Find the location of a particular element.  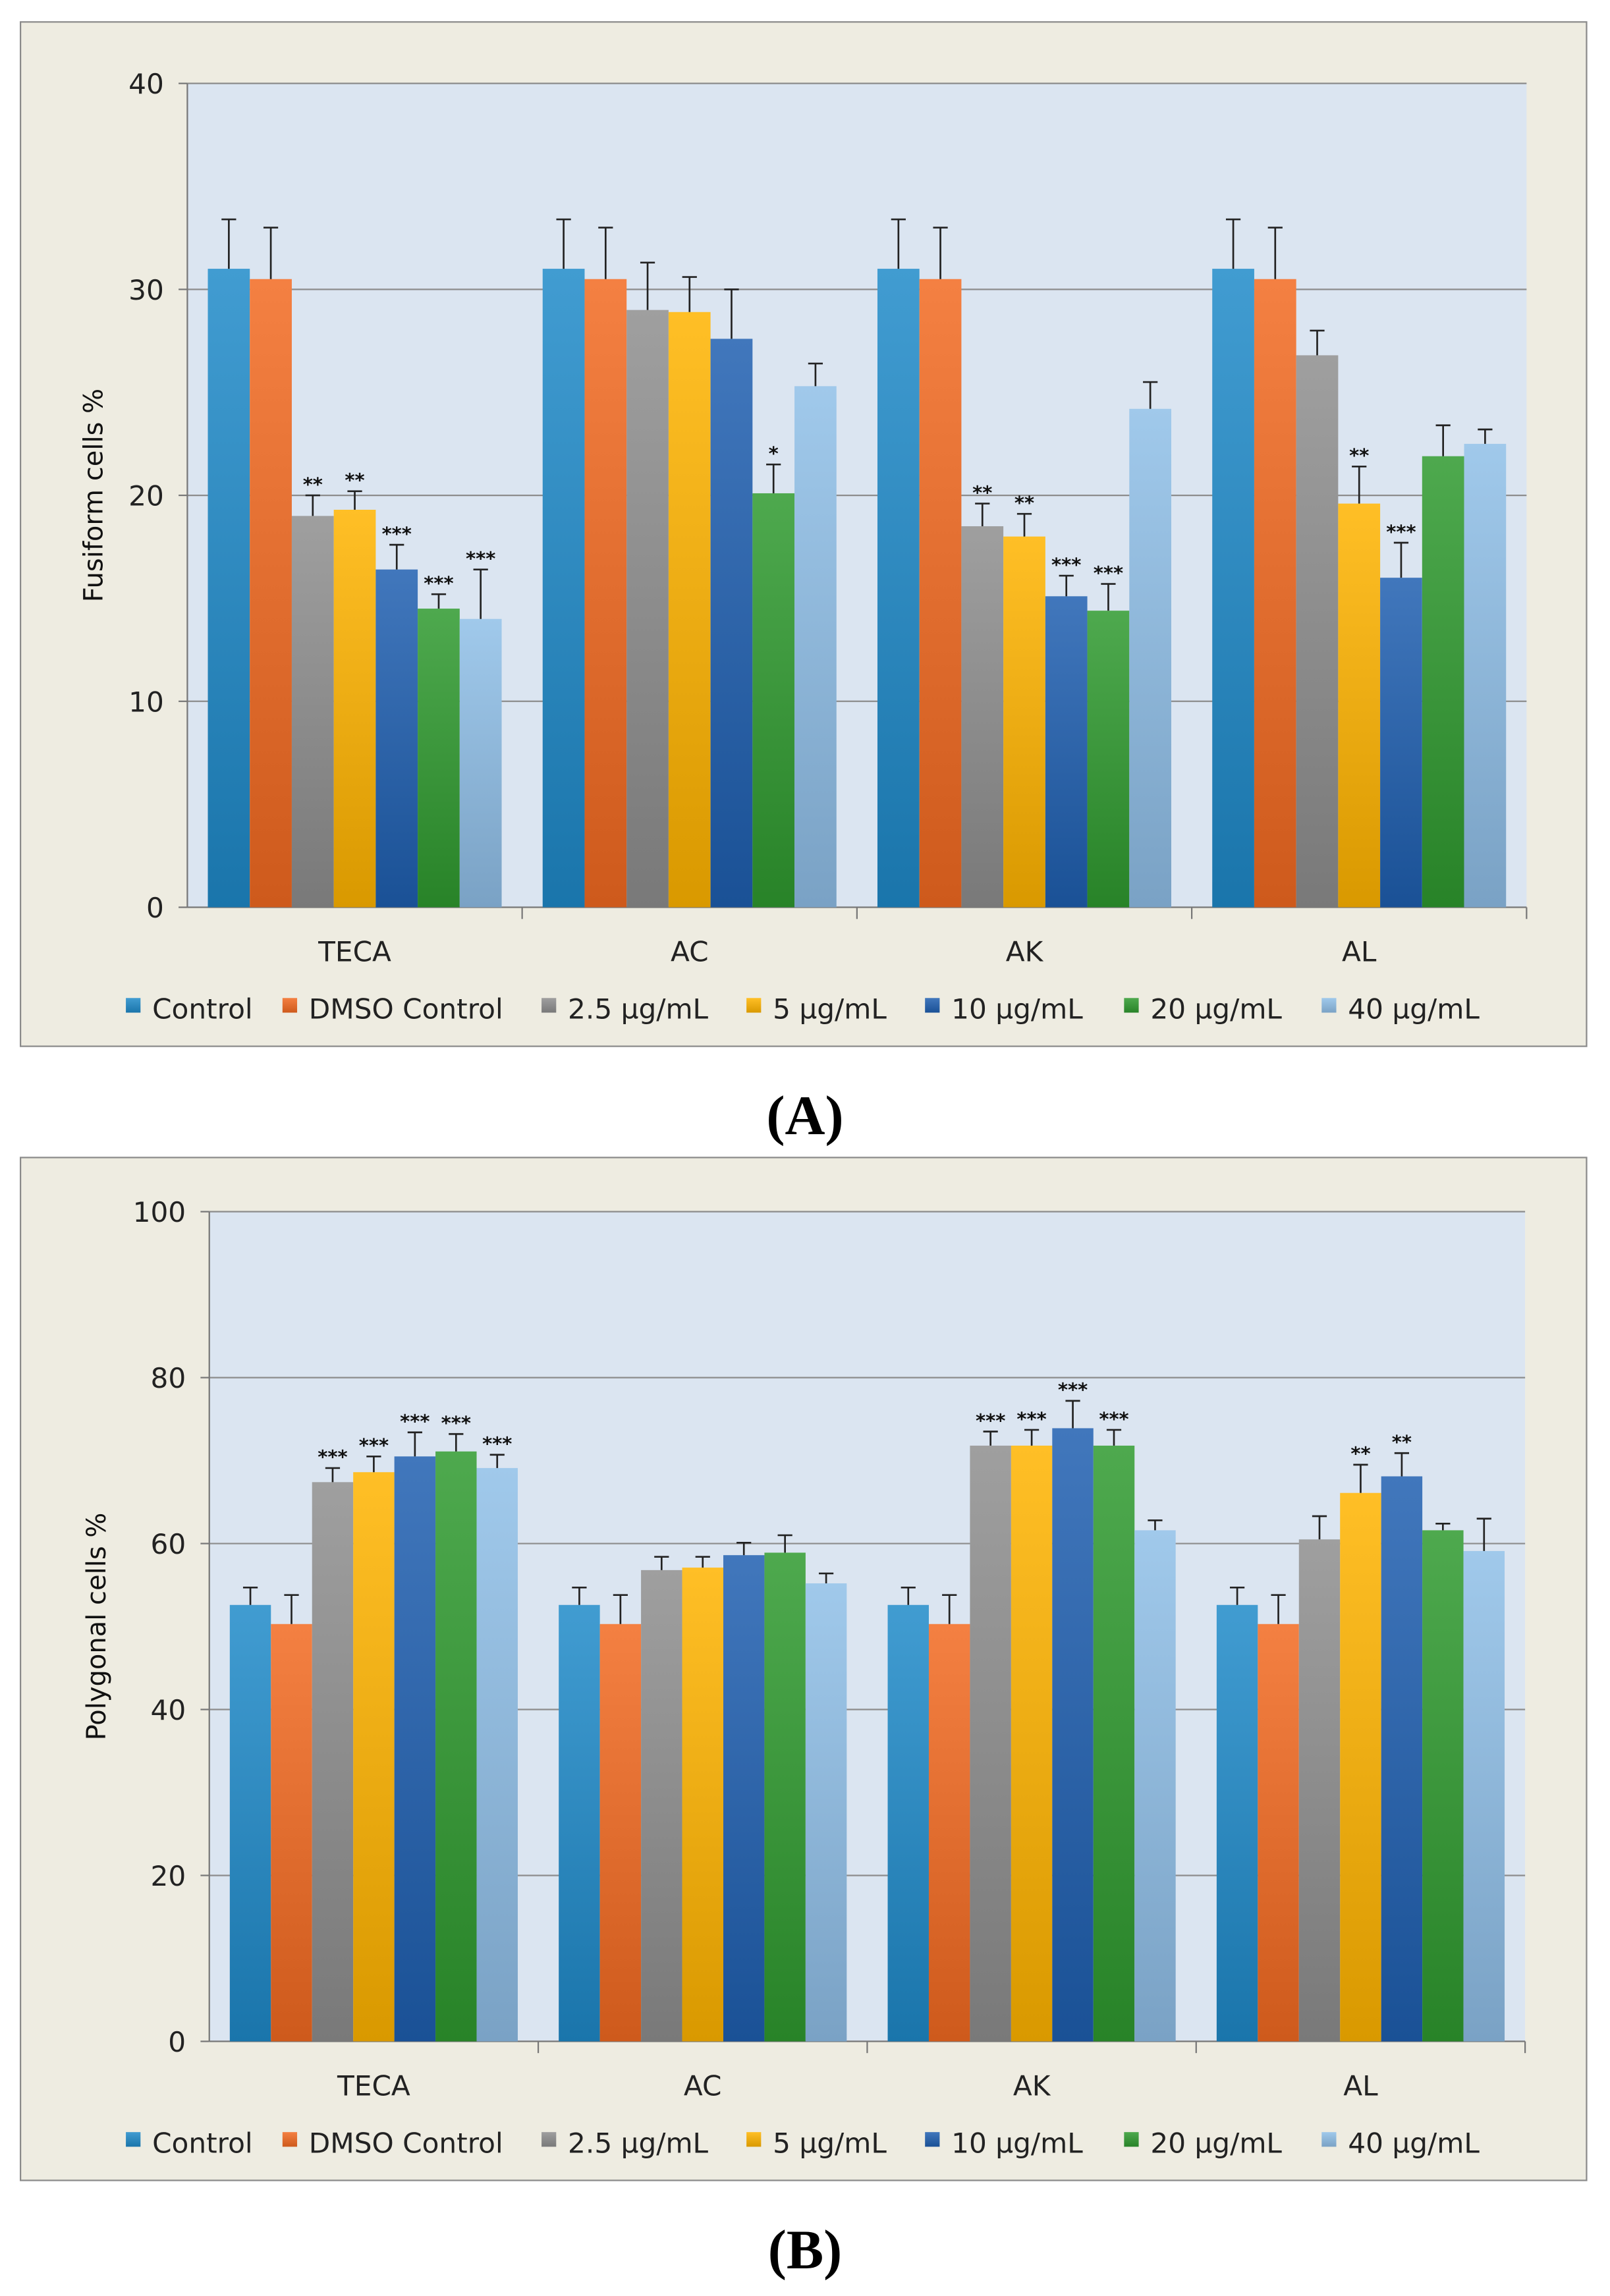

panel-label: (A) is located at coordinates (804, 1116).